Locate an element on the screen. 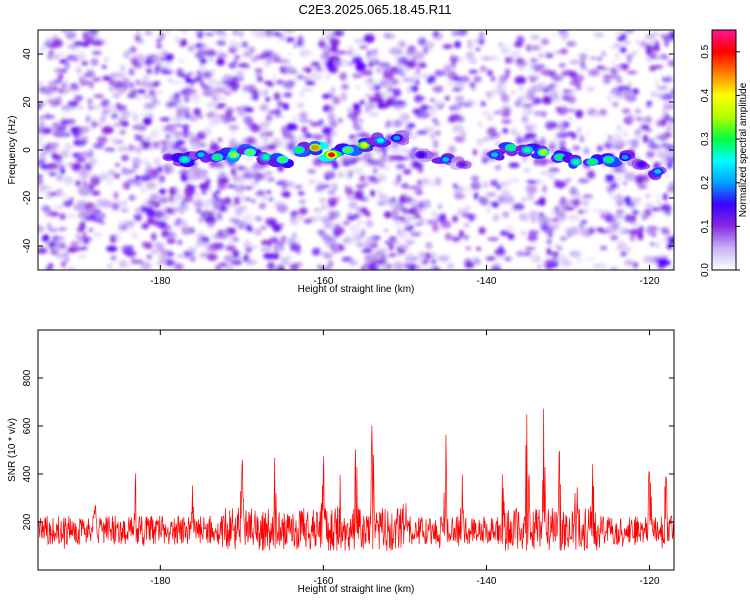 This screenshot has height=600, width=750. x-tick-label: -160 is located at coordinates (323, 281).